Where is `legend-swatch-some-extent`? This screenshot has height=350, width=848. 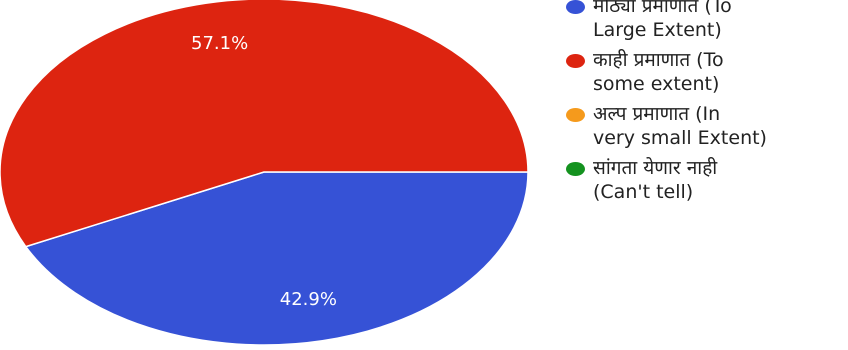
legend-swatch-some-extent is located at coordinates (575, 61).